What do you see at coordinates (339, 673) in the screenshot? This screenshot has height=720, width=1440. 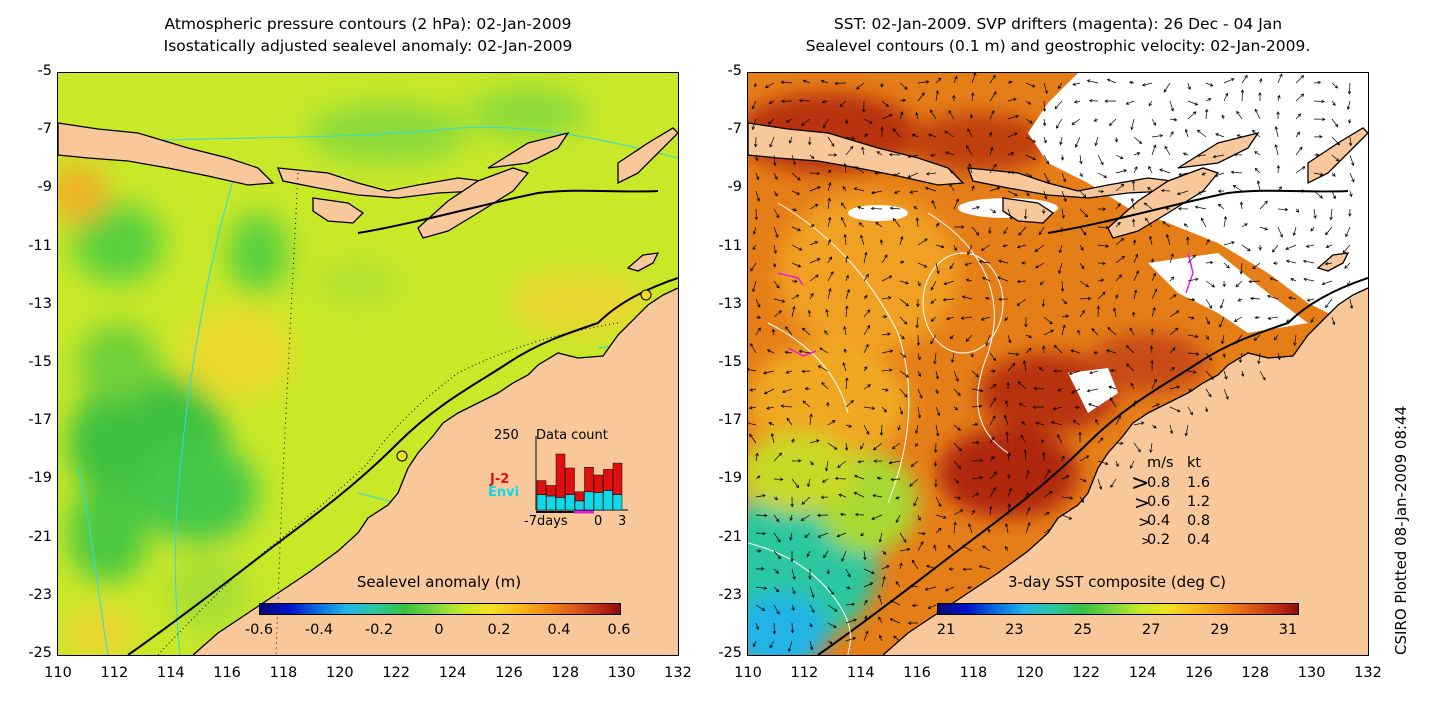 I see `left-lon-tick: 120` at bounding box center [339, 673].